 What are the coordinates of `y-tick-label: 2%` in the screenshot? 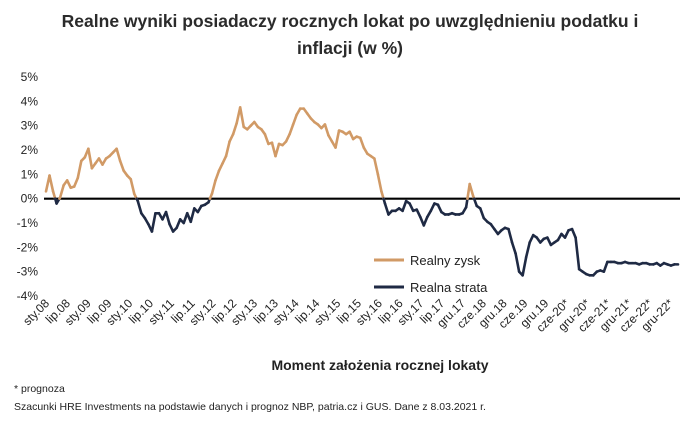 It's located at (30, 150).